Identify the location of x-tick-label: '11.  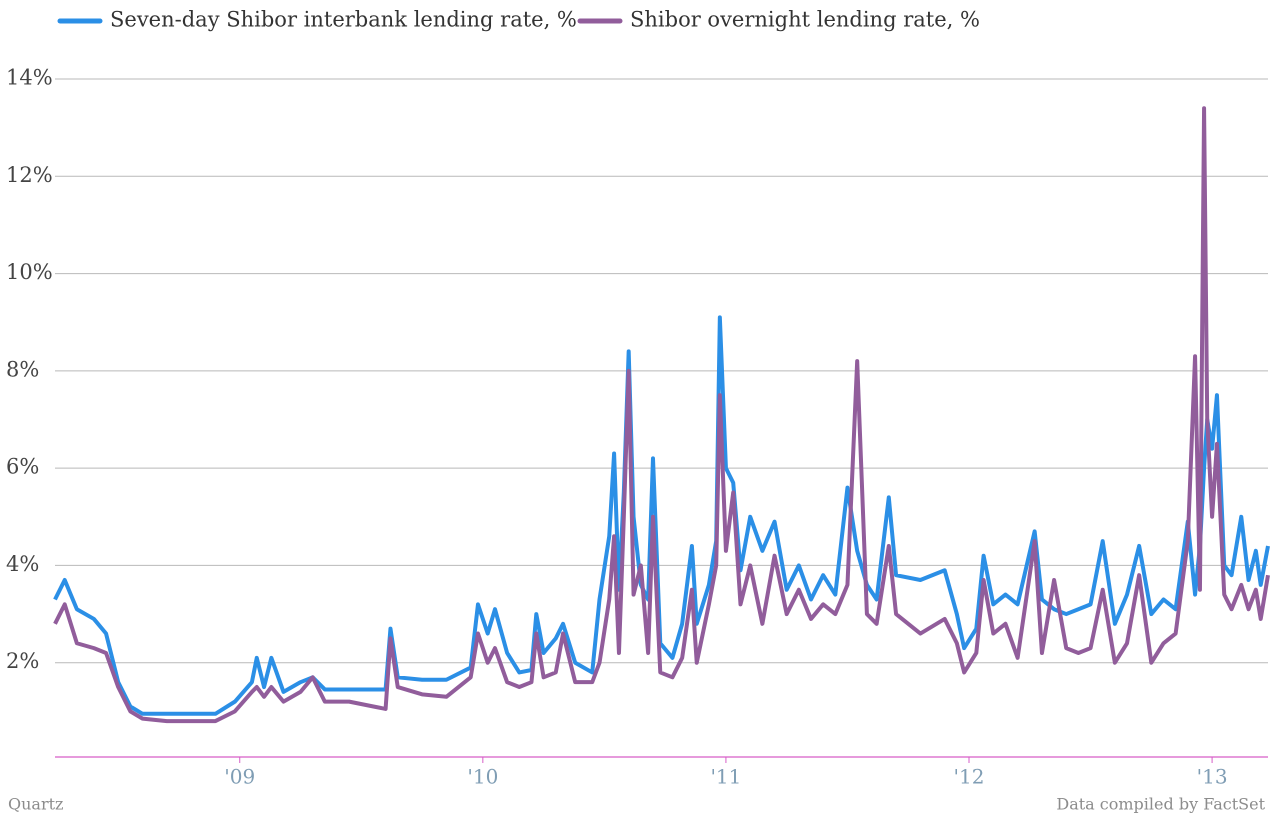
(725, 777).